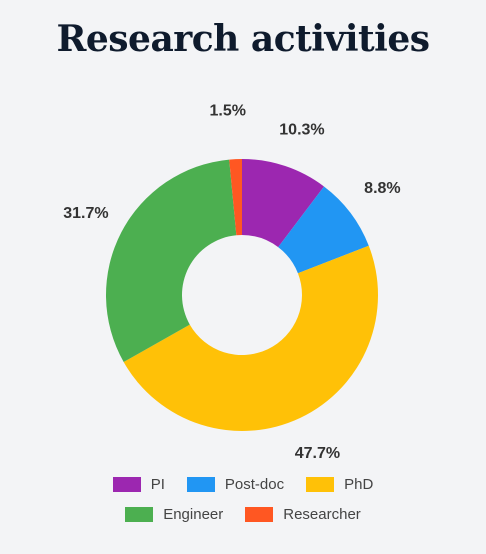 This screenshot has height=554, width=486. What do you see at coordinates (339, 484) in the screenshot?
I see `legend-item-phd: PhD` at bounding box center [339, 484].